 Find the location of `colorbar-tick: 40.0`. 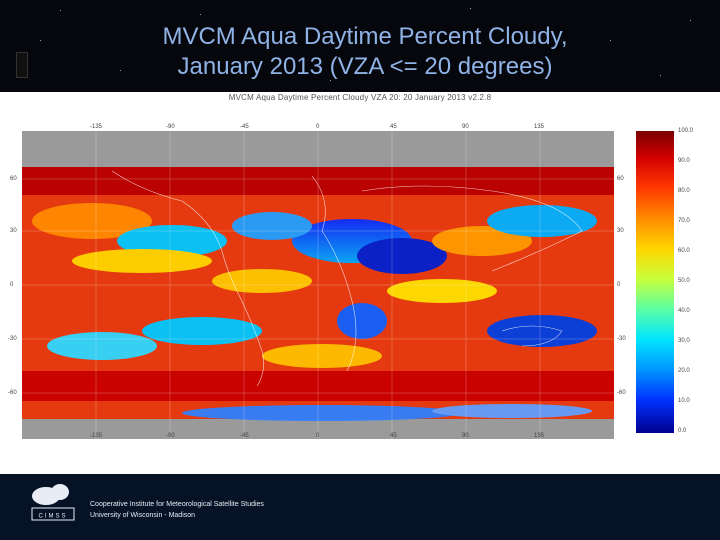

colorbar-tick: 40.0 is located at coordinates (684, 311).